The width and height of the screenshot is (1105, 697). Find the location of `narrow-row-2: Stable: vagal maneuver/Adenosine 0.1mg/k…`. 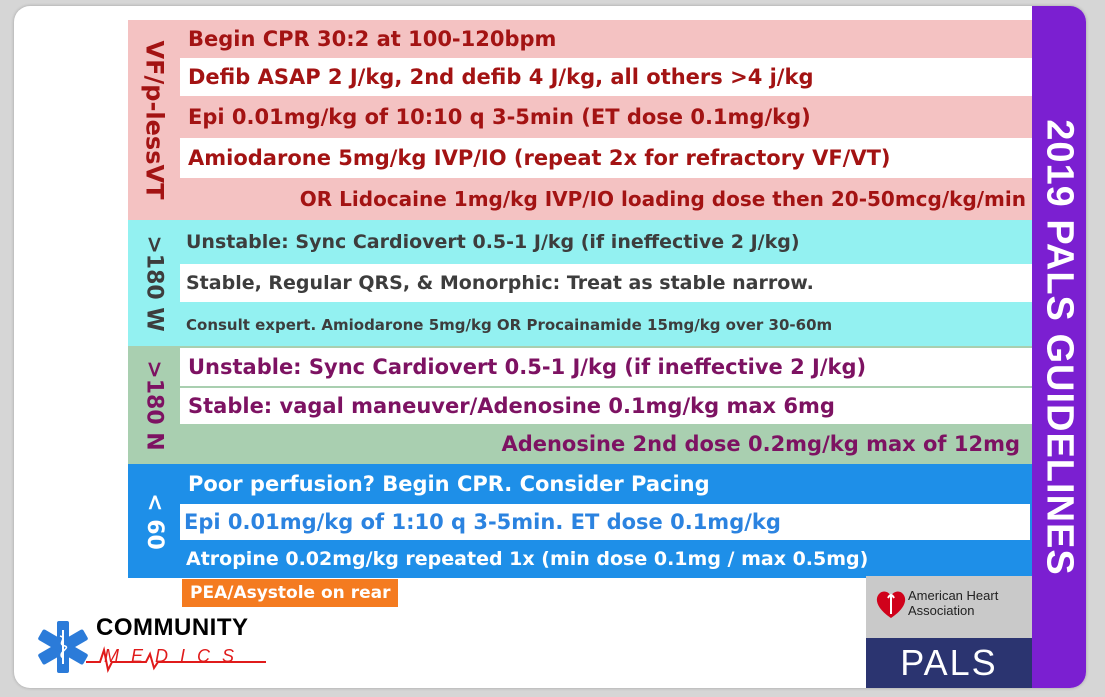

narrow-row-2: Stable: vagal maneuver/Adenosine 0.1mg/k… is located at coordinates (607, 406).